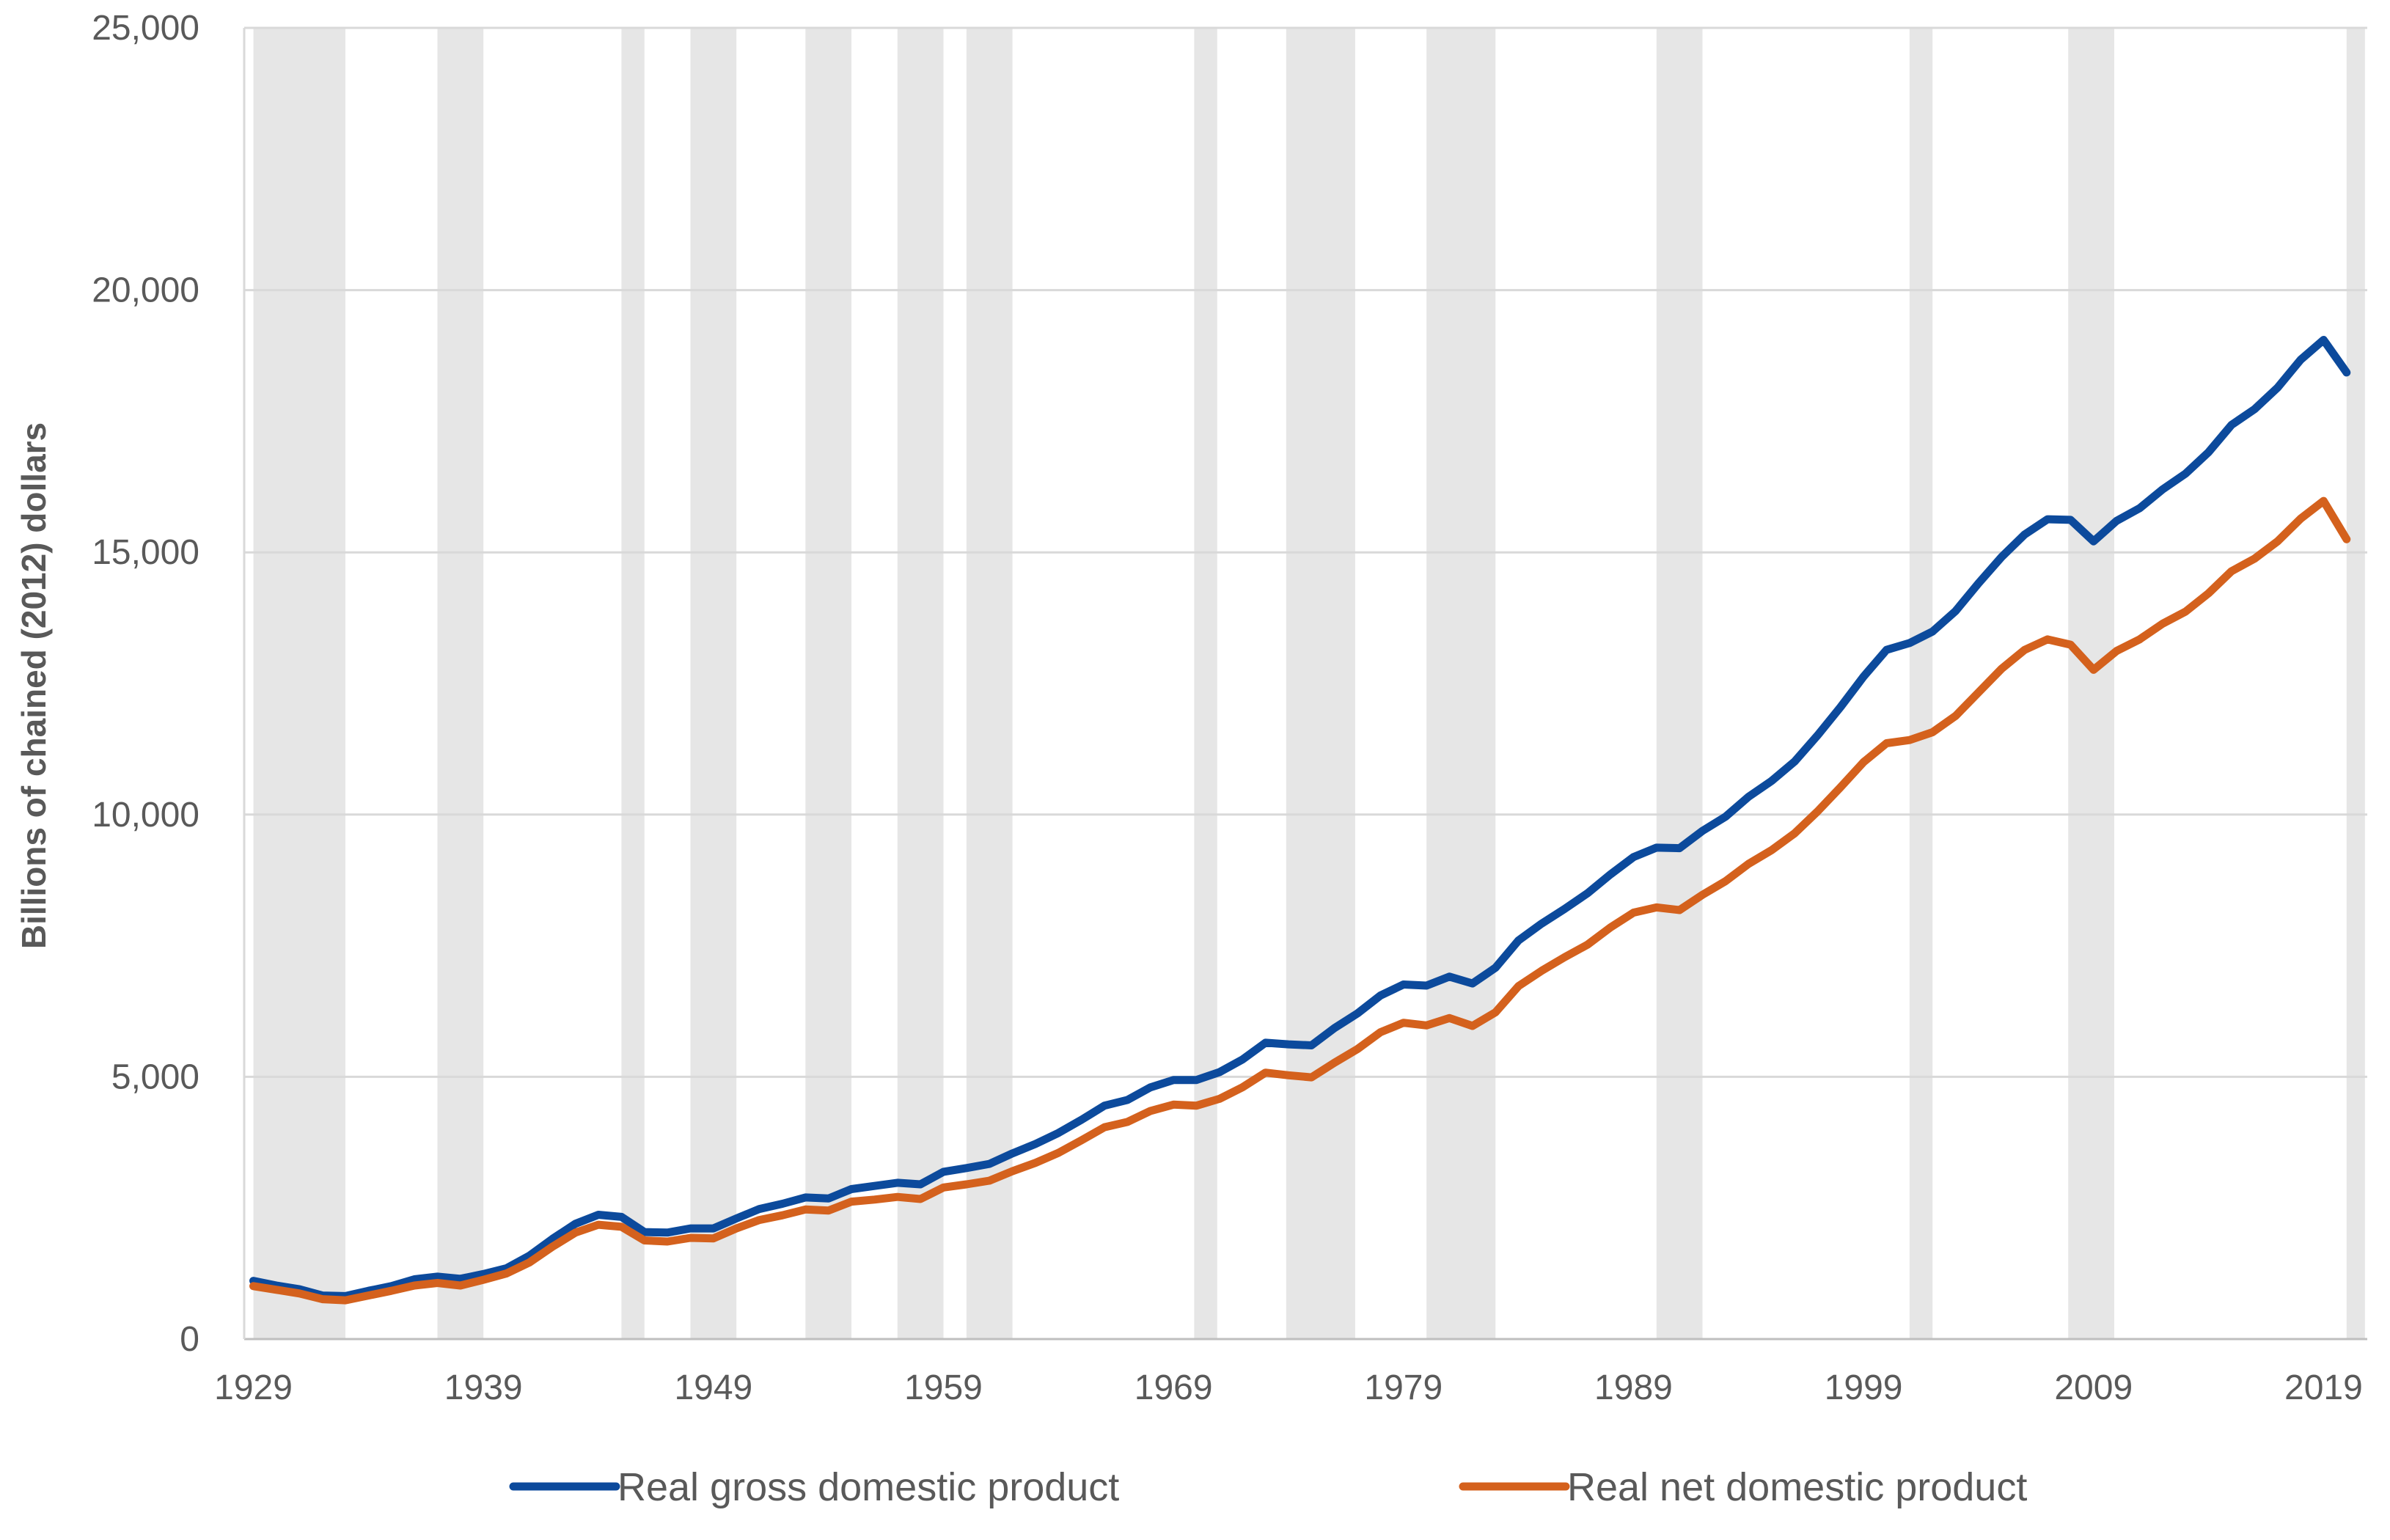 The width and height of the screenshot is (2390, 1540). What do you see at coordinates (868, 1487) in the screenshot?
I see `legend-label: Real gross domestic product` at bounding box center [868, 1487].